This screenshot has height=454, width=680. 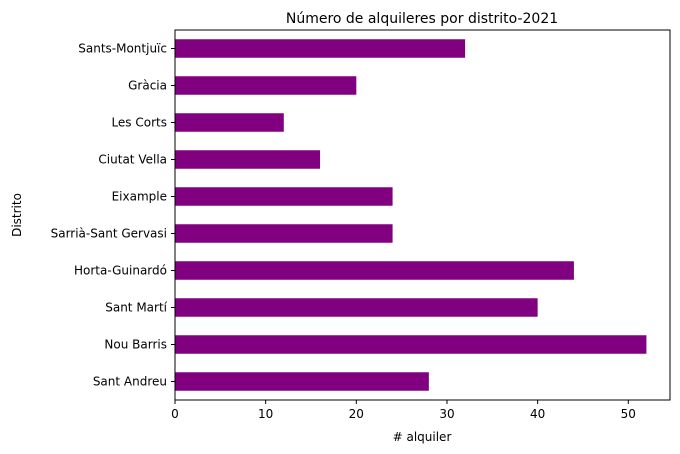 I want to click on y-tick-label: Sant Martí, so click(x=136, y=308).